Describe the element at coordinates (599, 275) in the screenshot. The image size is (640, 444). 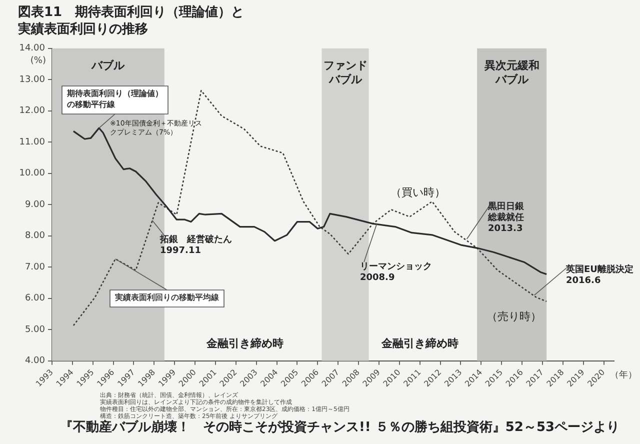
I see `annotation: 英国EU離脱決定2016.6` at that location.